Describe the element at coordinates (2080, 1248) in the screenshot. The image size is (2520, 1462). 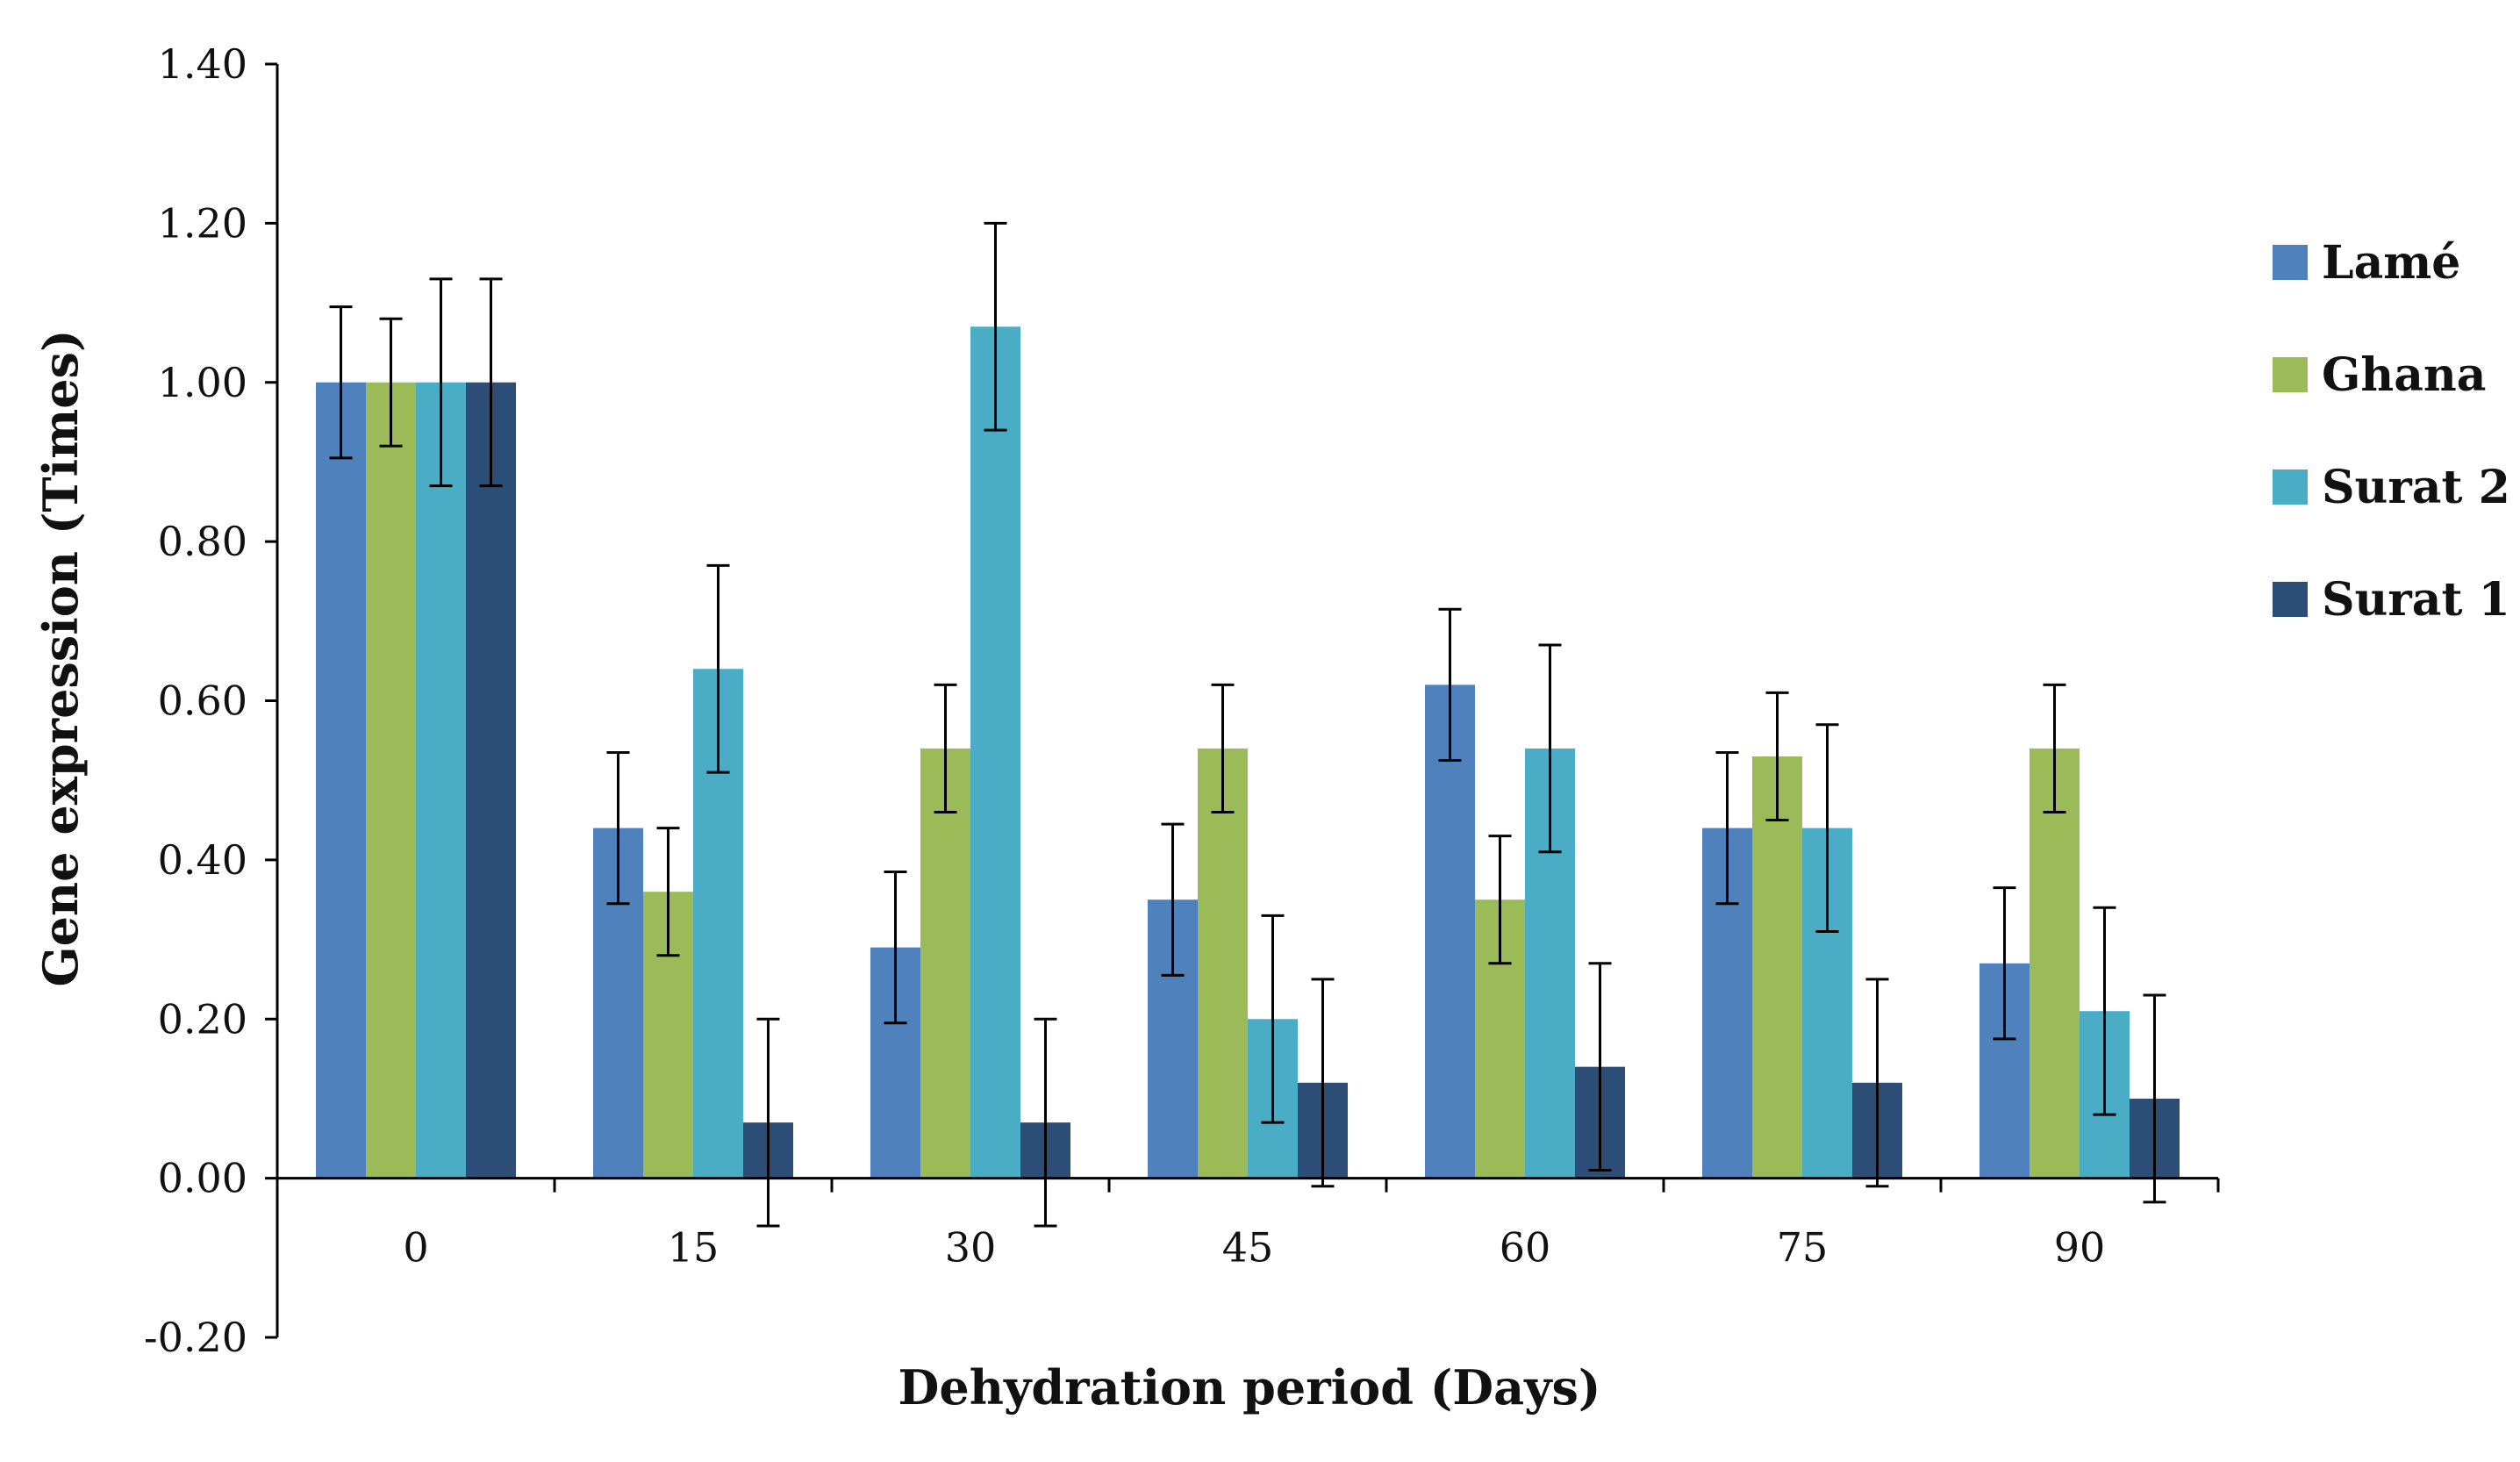
I see `x-tick-label: 90` at that location.